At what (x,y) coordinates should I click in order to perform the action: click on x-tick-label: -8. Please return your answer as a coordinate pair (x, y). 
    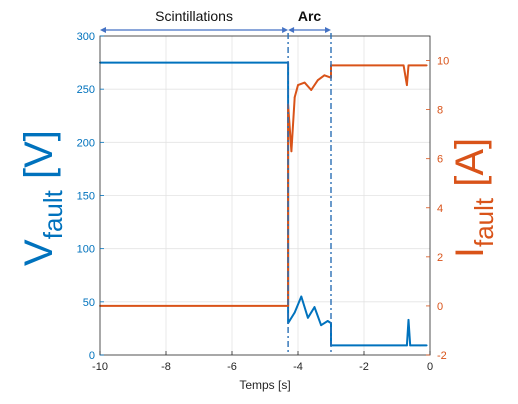
    Looking at the image, I should click on (166, 367).